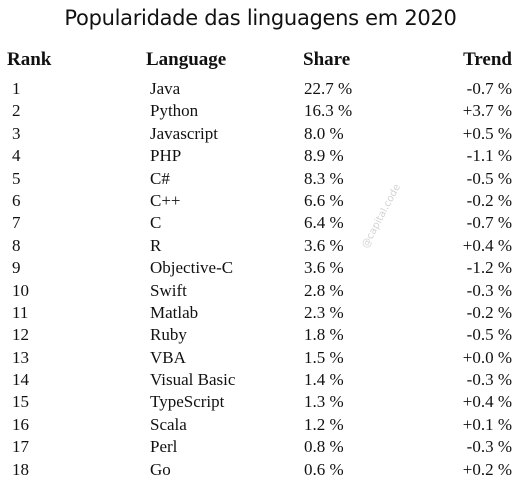 The height and width of the screenshot is (481, 521). Describe the element at coordinates (260, 223) in the screenshot. I see `table-row: 7 C 6.4 % -0.7 %` at that location.